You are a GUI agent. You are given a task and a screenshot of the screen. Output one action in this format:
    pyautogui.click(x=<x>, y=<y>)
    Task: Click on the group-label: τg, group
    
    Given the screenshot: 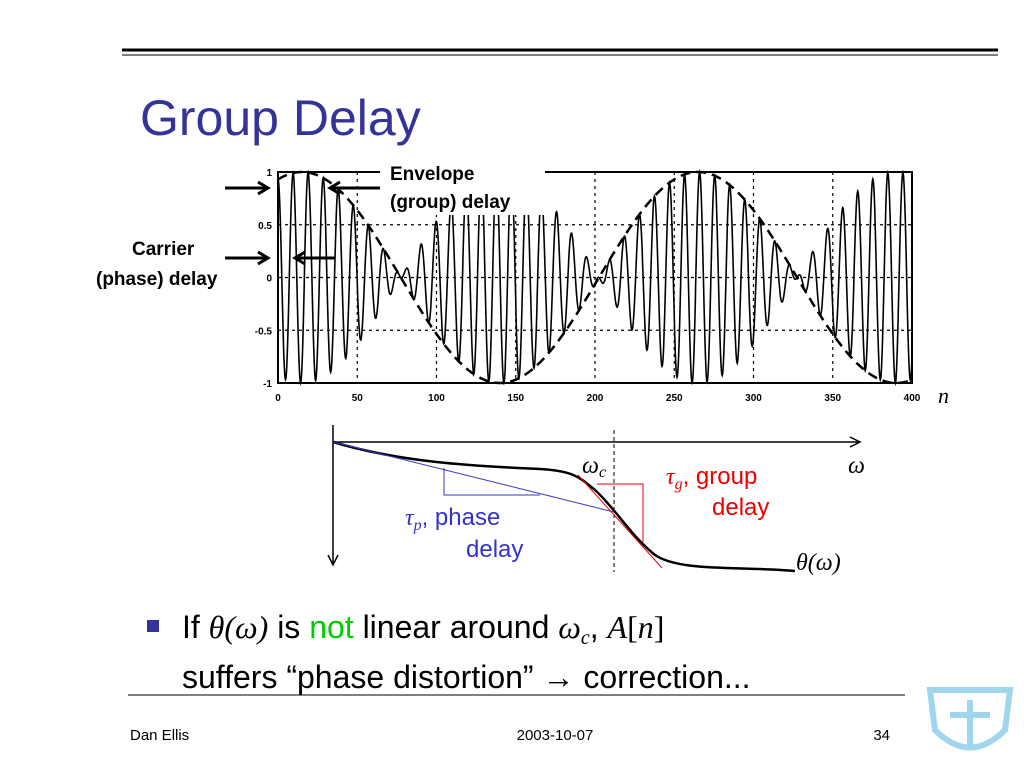 What is the action you would take?
    pyautogui.click(x=711, y=478)
    